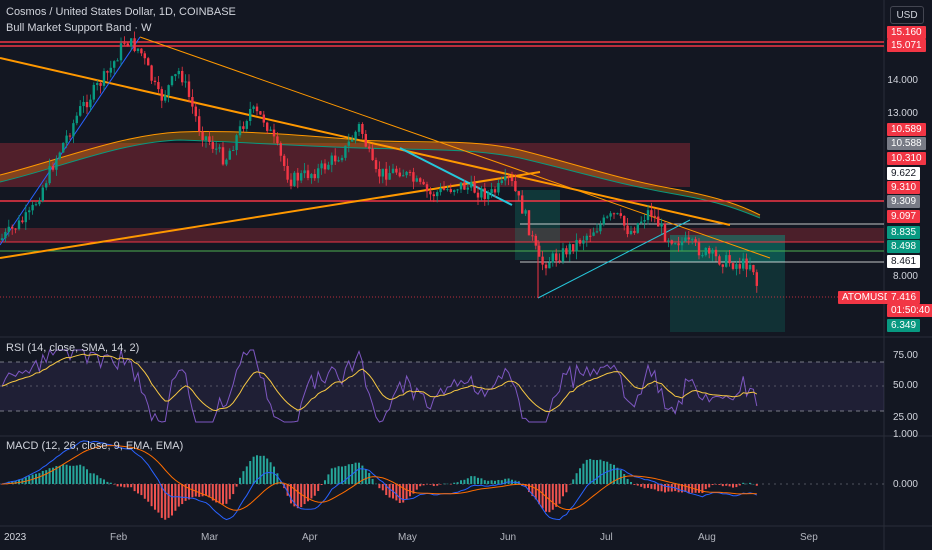 The height and width of the screenshot is (550, 932). Describe the element at coordinates (904, 297) in the screenshot. I see `last-price-tag: 7.416` at that location.